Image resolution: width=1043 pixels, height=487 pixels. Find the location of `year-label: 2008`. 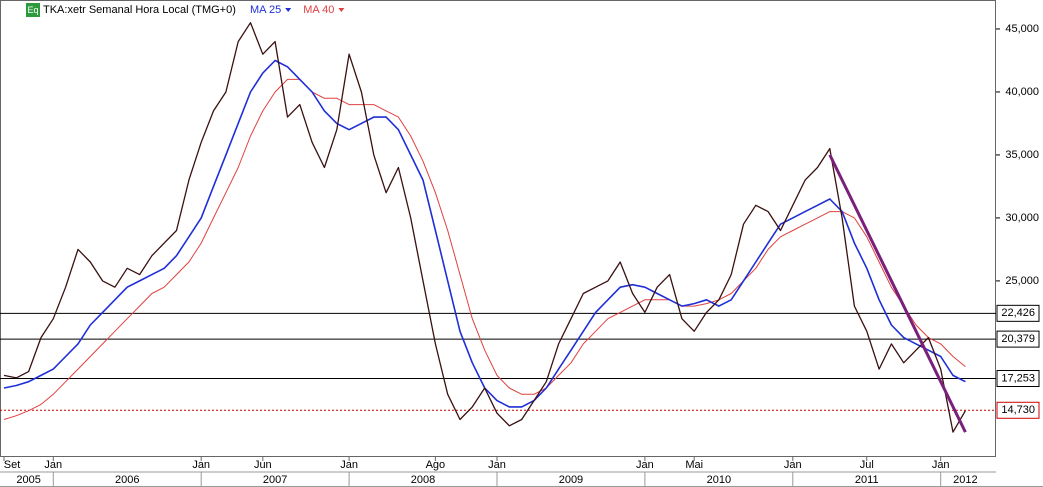

year-label: 2008 is located at coordinates (423, 480).